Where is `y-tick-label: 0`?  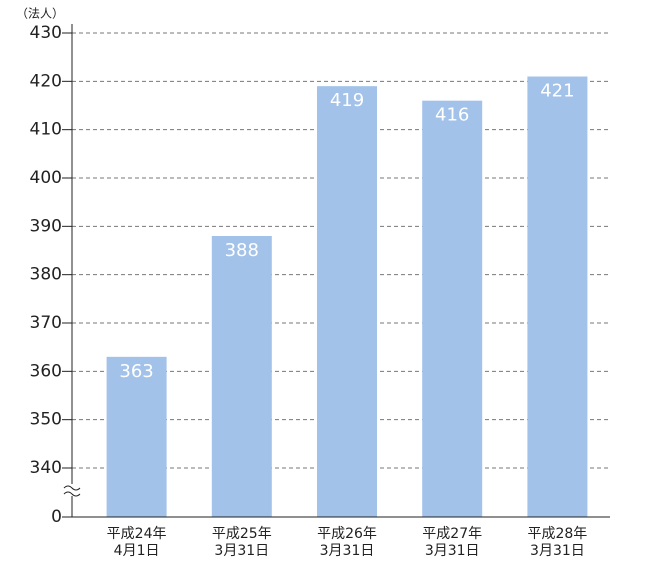 y-tick-label: 0 is located at coordinates (56, 517).